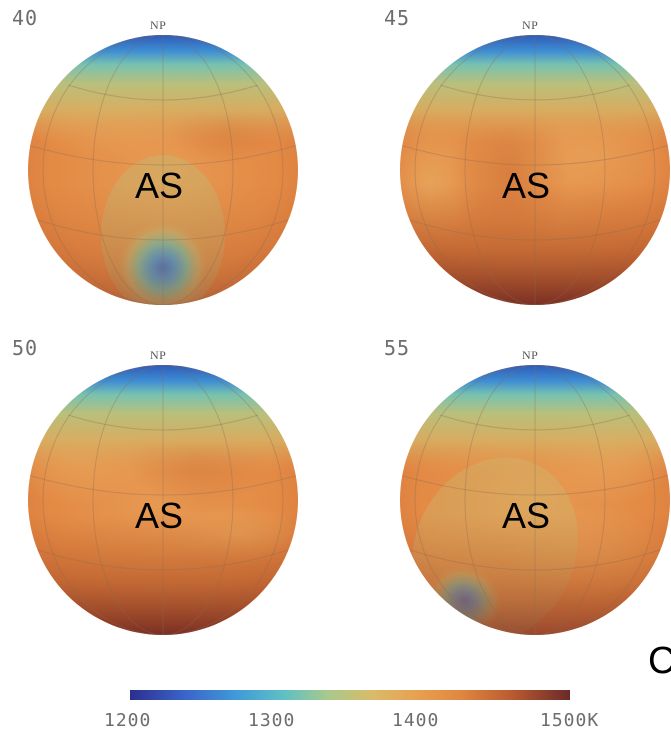  I want to click on panel-number: 50, so click(25, 348).